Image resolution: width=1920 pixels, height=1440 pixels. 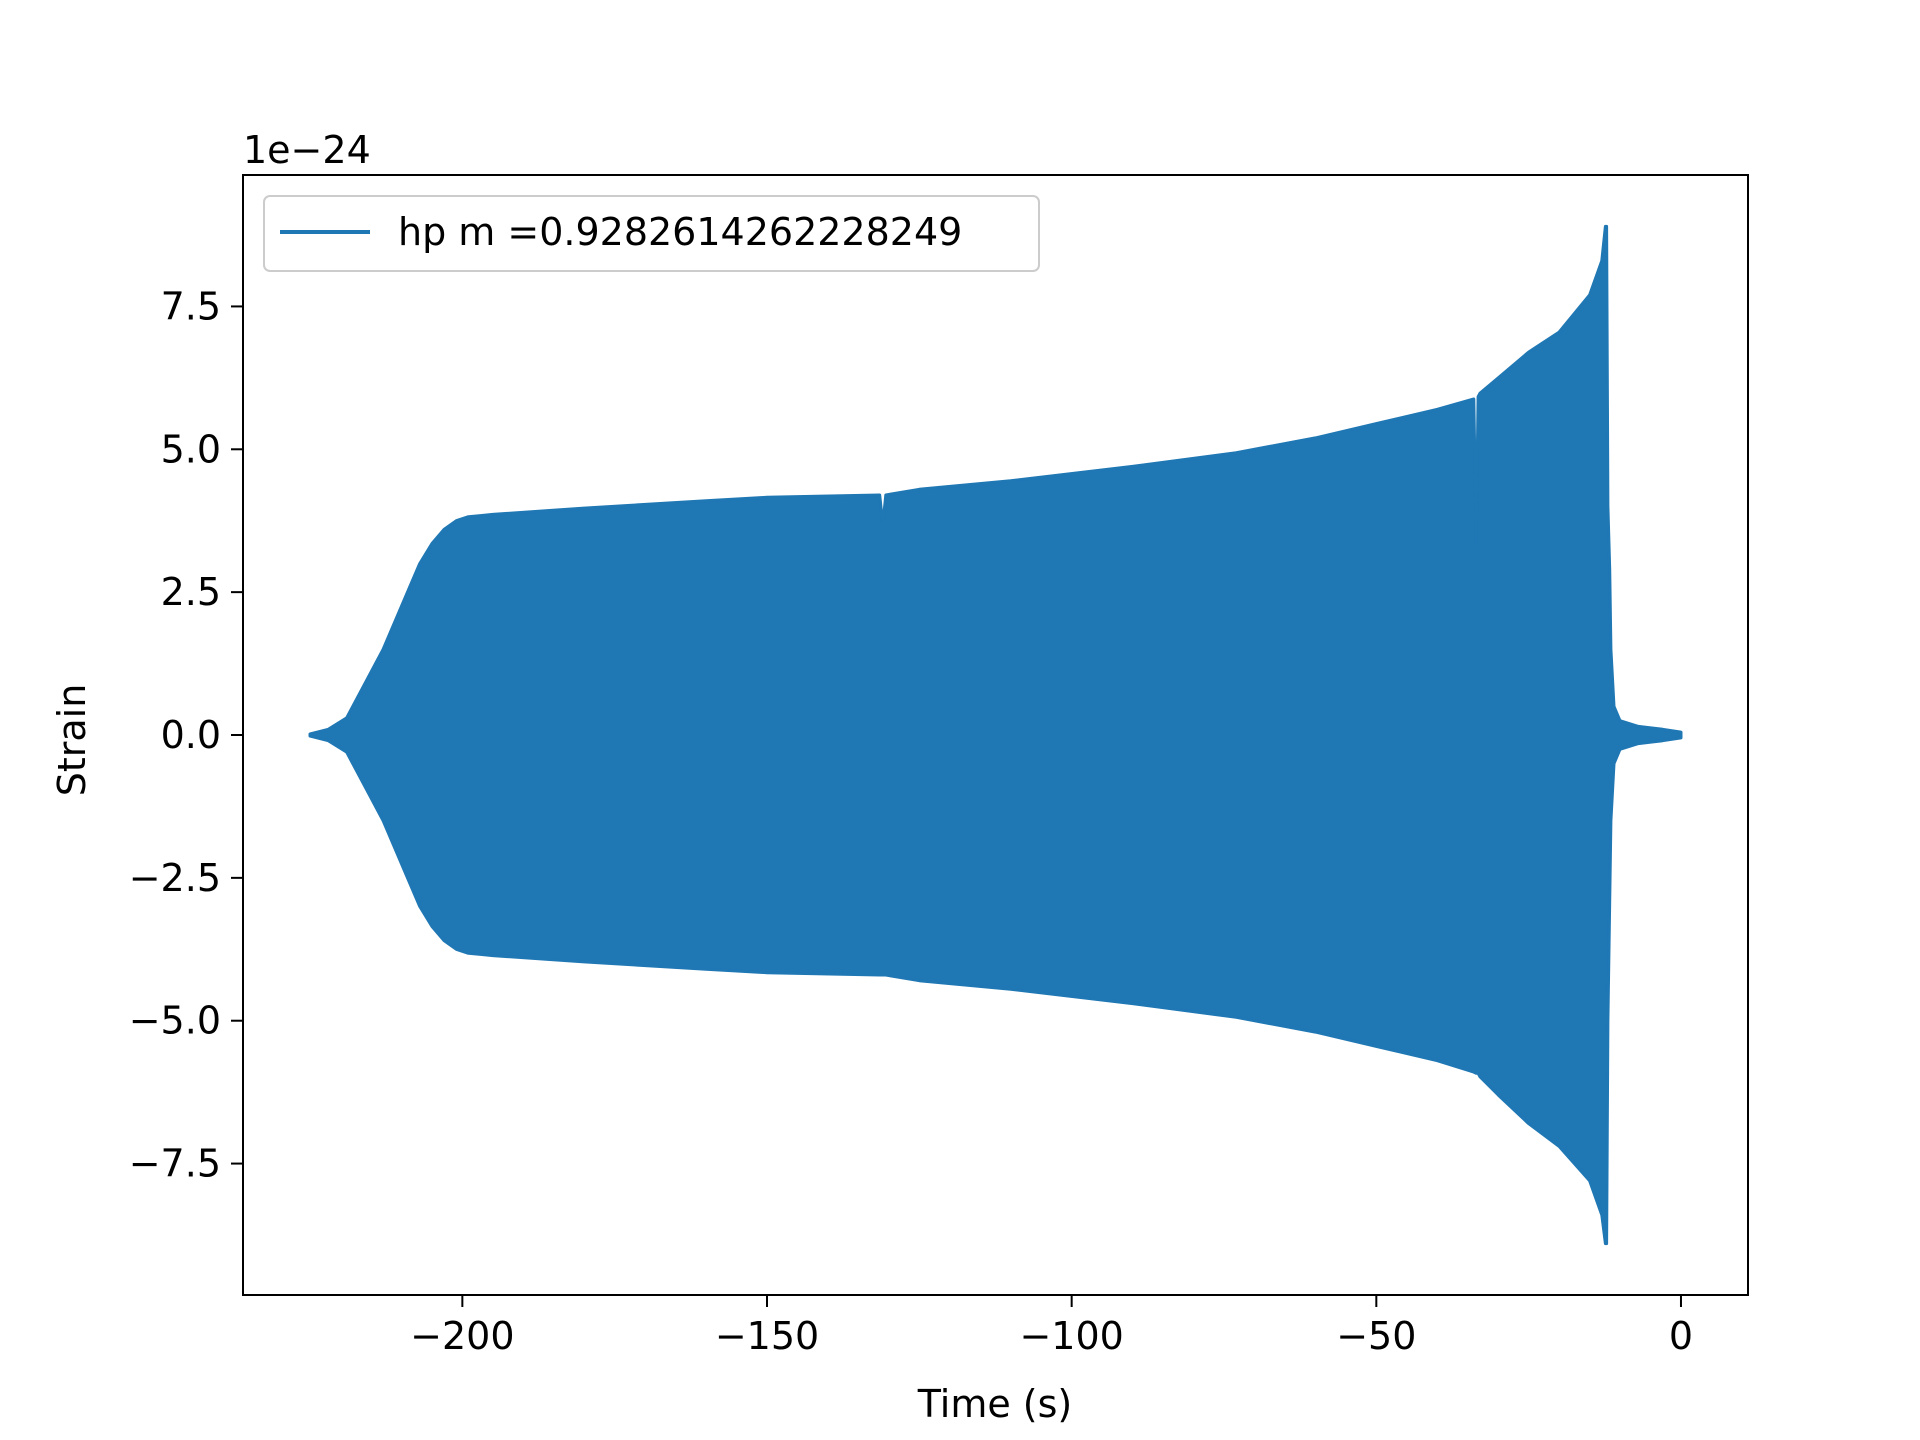 I want to click on y-tick-label: 5.0, so click(x=191, y=449).